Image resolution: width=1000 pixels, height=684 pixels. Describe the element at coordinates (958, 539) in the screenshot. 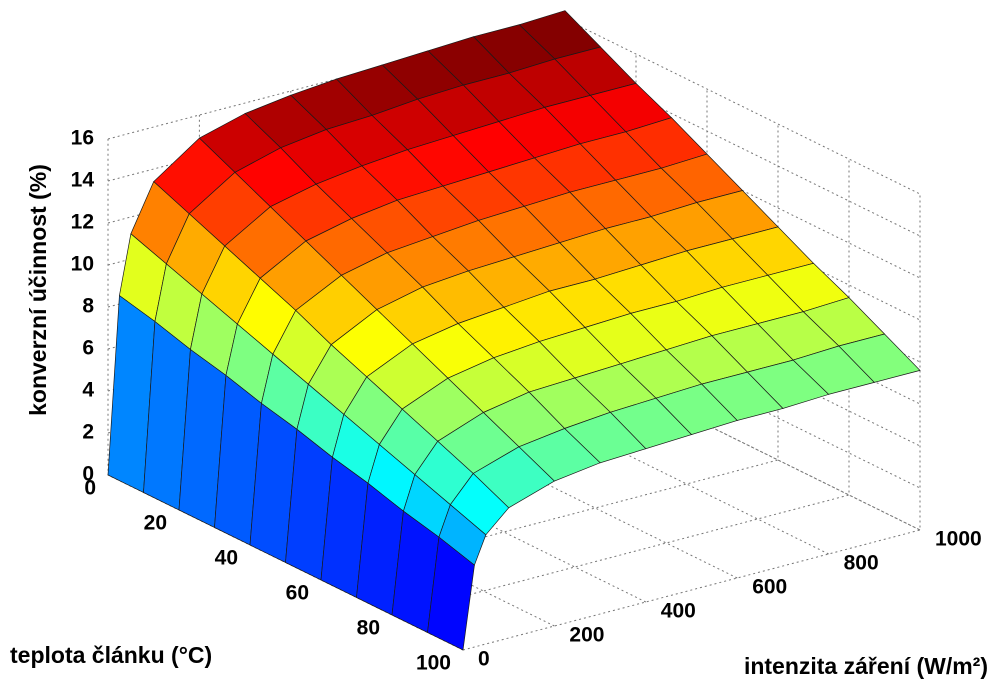

I see `x-tick-label: 1000` at that location.